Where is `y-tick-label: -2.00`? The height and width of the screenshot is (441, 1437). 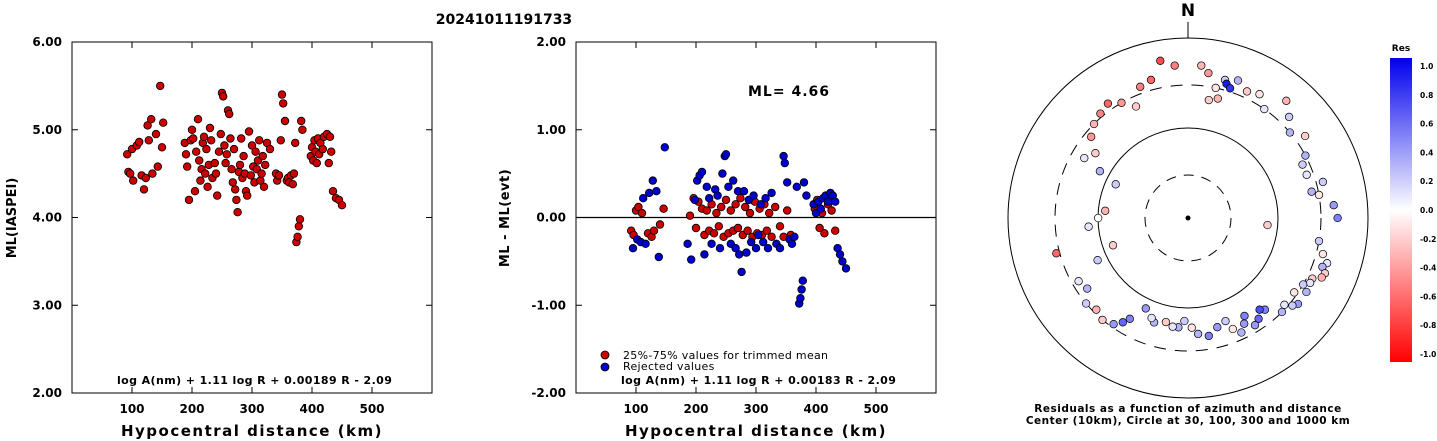 y-tick-label: -2.00 is located at coordinates (548, 393).